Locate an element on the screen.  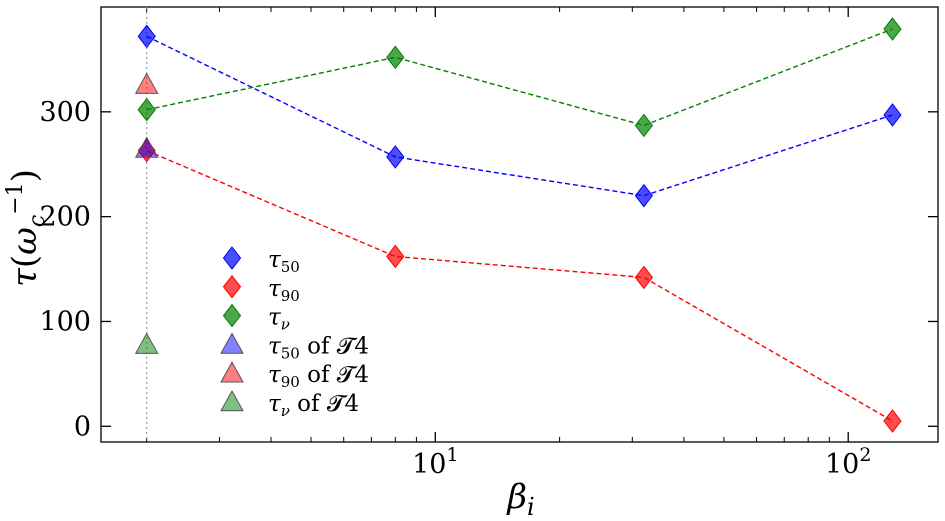
legend-entry: τ50 of 𝓣4 is located at coordinates (294, 347).